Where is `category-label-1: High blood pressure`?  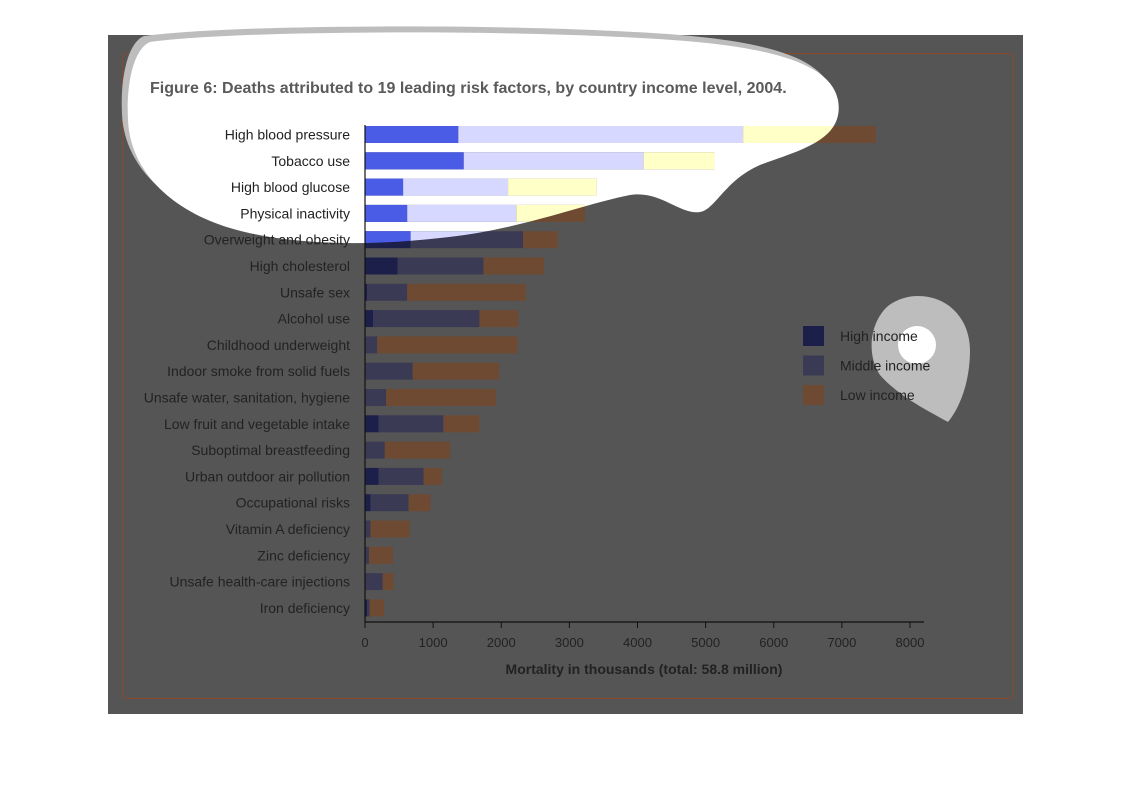 category-label-1: High blood pressure is located at coordinates (288, 135).